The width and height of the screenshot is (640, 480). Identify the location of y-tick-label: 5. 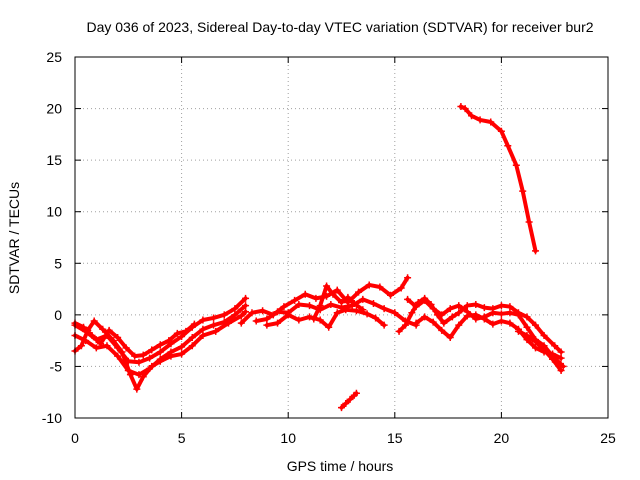
(58, 263).